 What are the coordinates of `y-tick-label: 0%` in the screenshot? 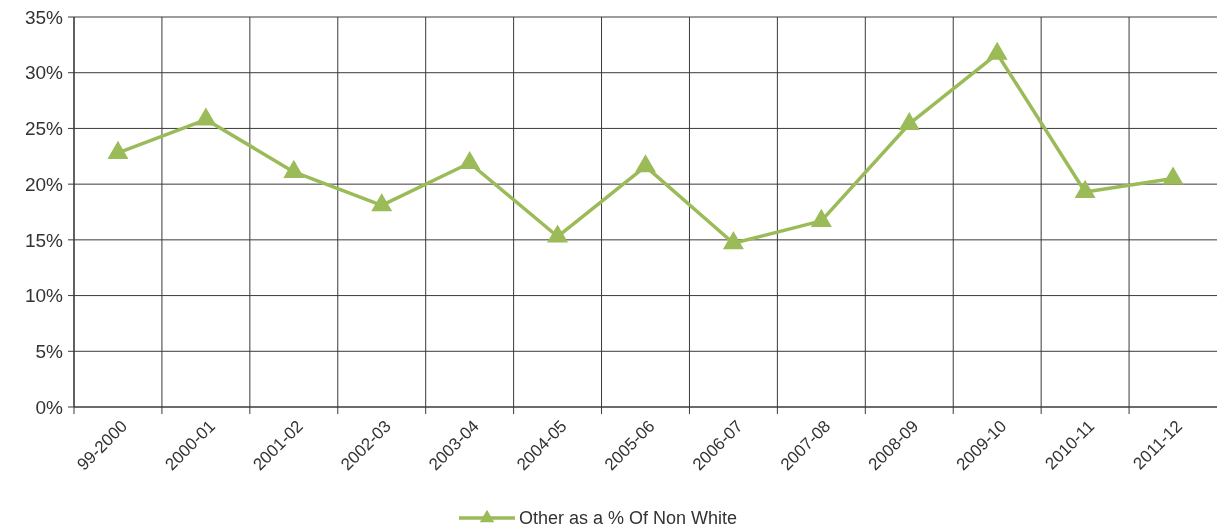 It's located at (49, 407).